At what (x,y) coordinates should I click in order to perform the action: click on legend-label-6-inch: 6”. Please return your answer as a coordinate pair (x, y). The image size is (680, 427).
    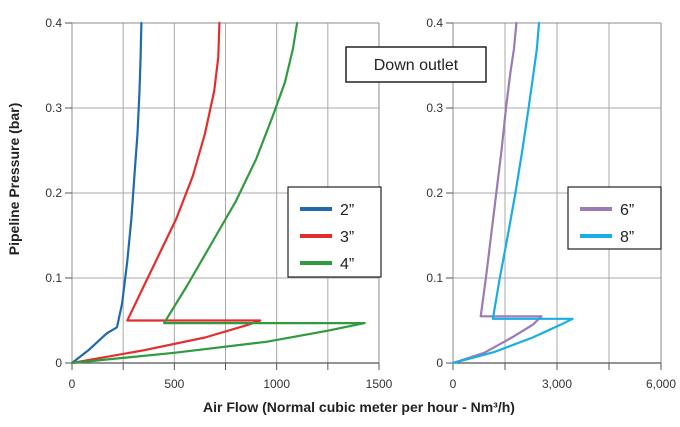
    Looking at the image, I should click on (627, 210).